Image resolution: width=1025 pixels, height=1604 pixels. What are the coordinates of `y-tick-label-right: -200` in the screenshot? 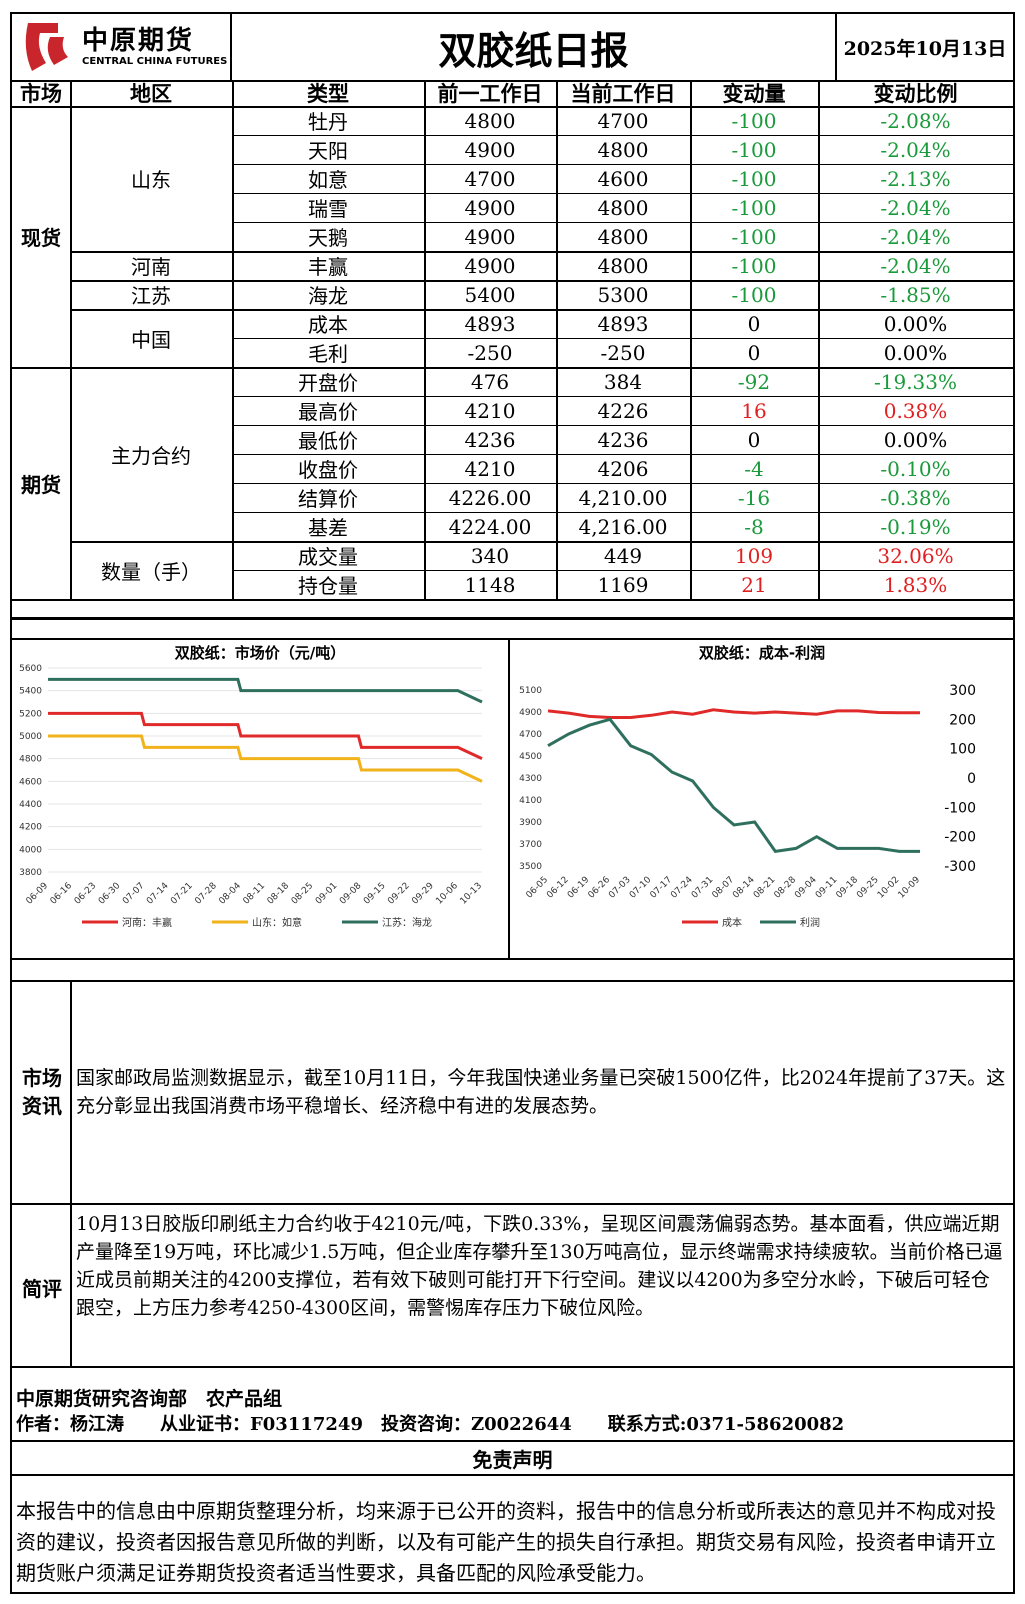 It's located at (960, 838).